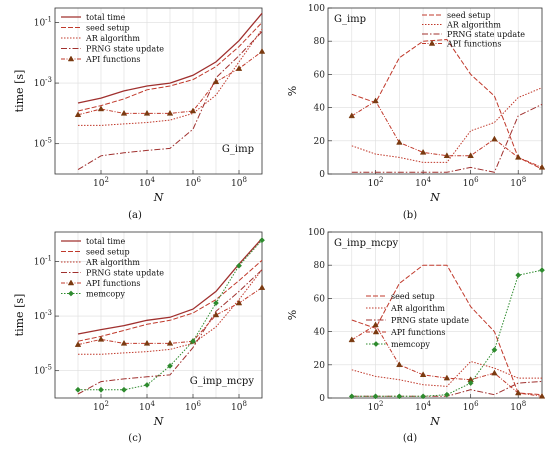 This screenshot has width=550, height=451. I want to click on series-group-c, so click(170, 316).